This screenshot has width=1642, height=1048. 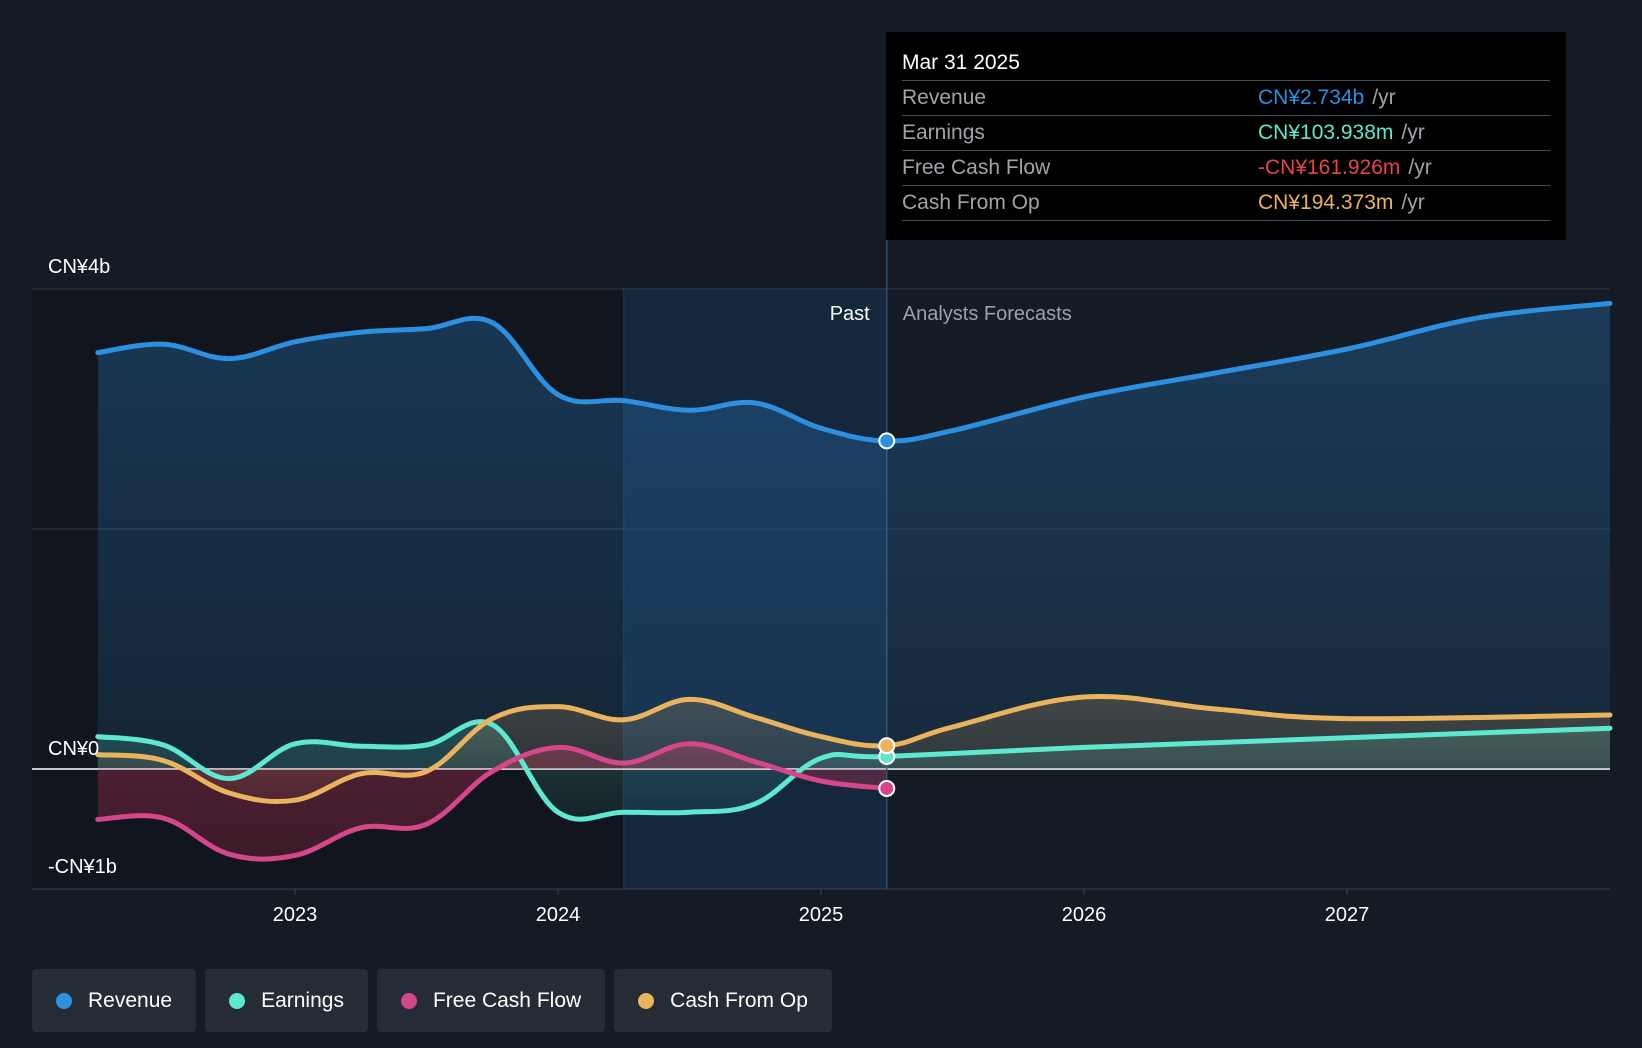 I want to click on tooltip-value: -CN¥161.926m, so click(x=1329, y=167).